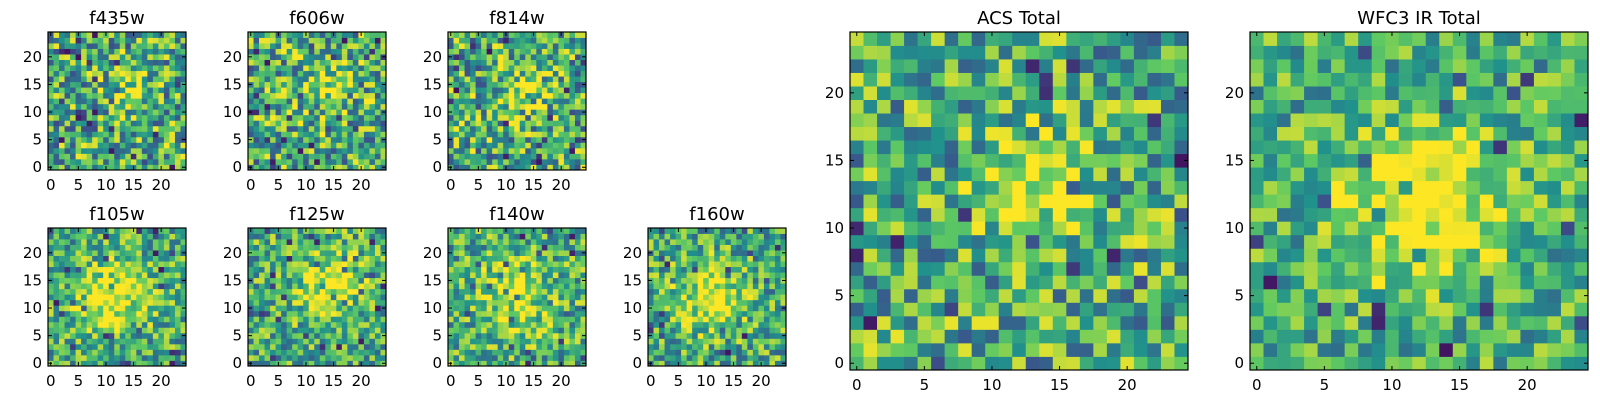 This screenshot has width=1600, height=400. I want to click on x-tick-label: 5, so click(79, 185).